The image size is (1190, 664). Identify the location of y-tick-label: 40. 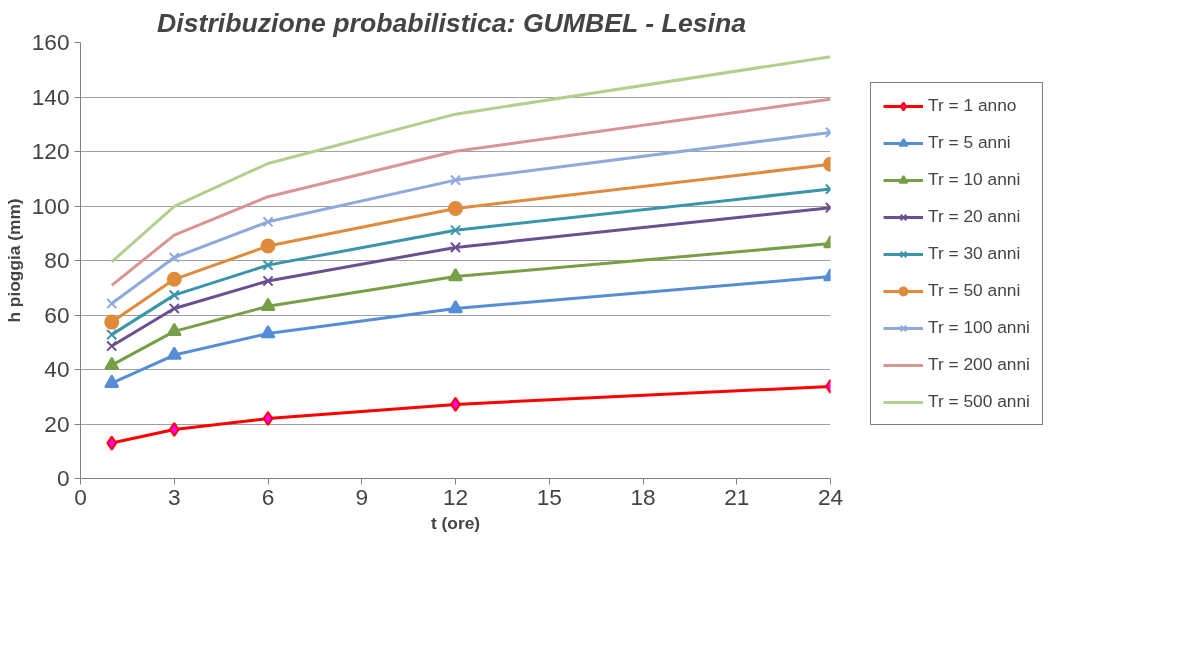
(57, 369).